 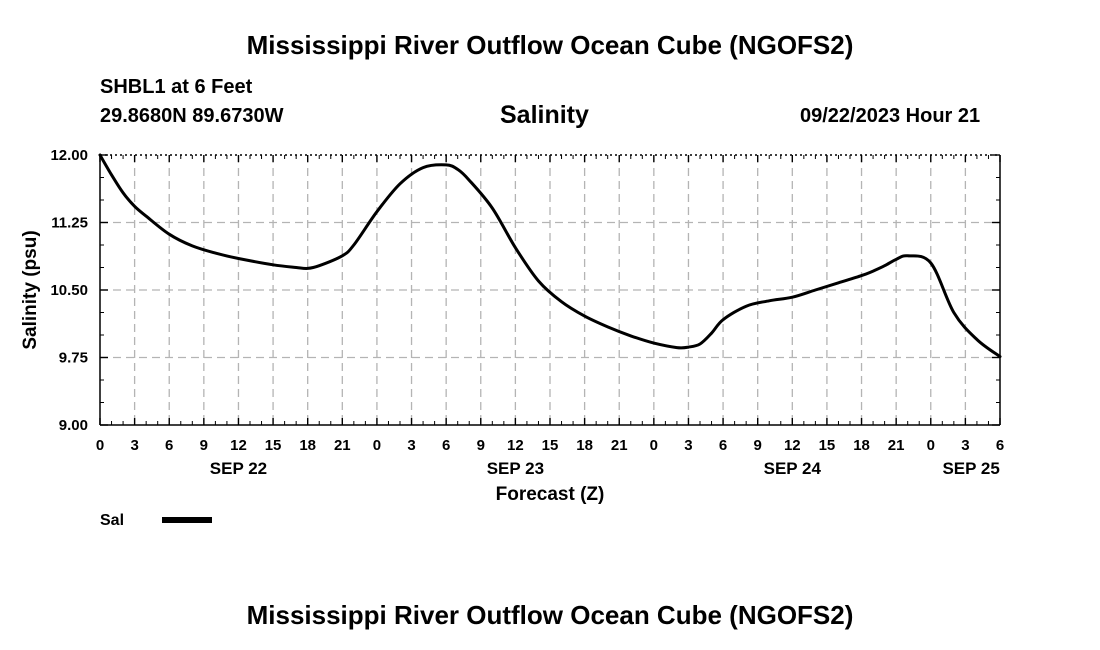 What do you see at coordinates (69, 155) in the screenshot?
I see `y-tick-label: 12.00` at bounding box center [69, 155].